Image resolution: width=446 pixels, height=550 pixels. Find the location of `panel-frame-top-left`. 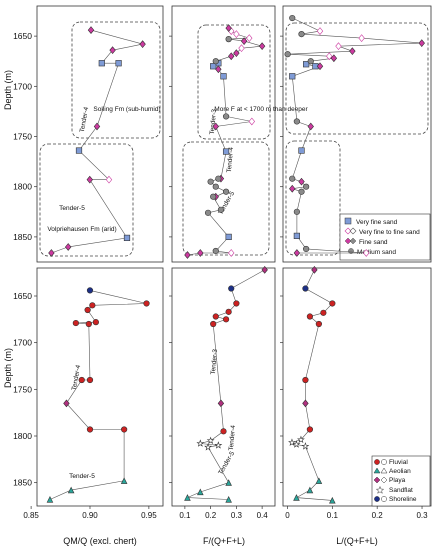

panel-frame-top-left is located at coordinates (100, 134).